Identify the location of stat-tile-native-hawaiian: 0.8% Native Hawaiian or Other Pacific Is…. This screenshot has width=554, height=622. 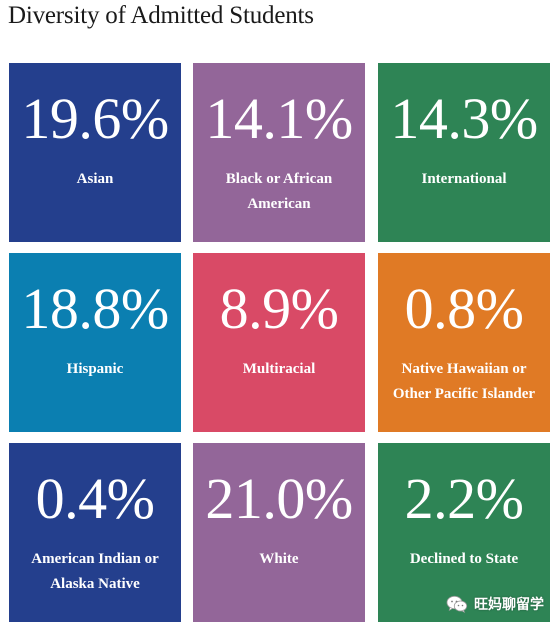
(464, 342).